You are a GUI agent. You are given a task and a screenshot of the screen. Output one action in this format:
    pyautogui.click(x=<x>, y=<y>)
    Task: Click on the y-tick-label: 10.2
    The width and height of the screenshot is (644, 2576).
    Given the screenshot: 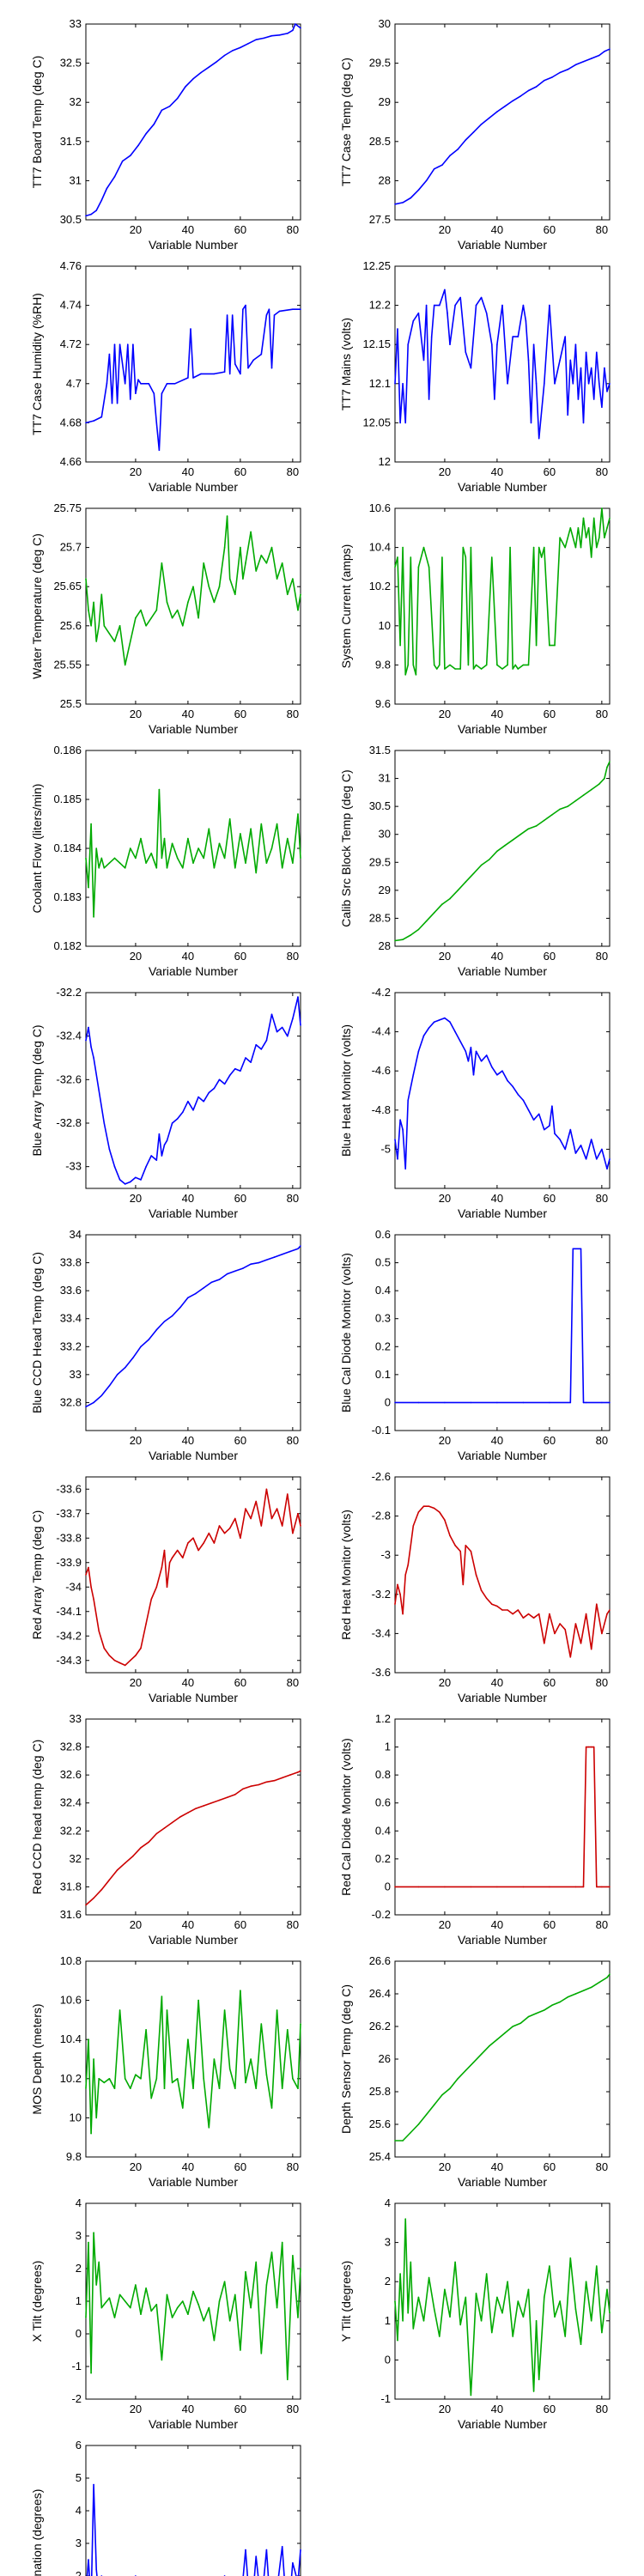 What is the action you would take?
    pyautogui.click(x=380, y=586)
    